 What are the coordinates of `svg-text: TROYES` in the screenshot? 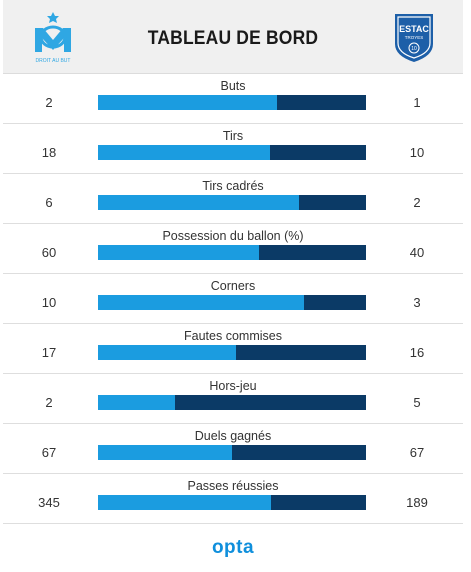 It's located at (414, 37).